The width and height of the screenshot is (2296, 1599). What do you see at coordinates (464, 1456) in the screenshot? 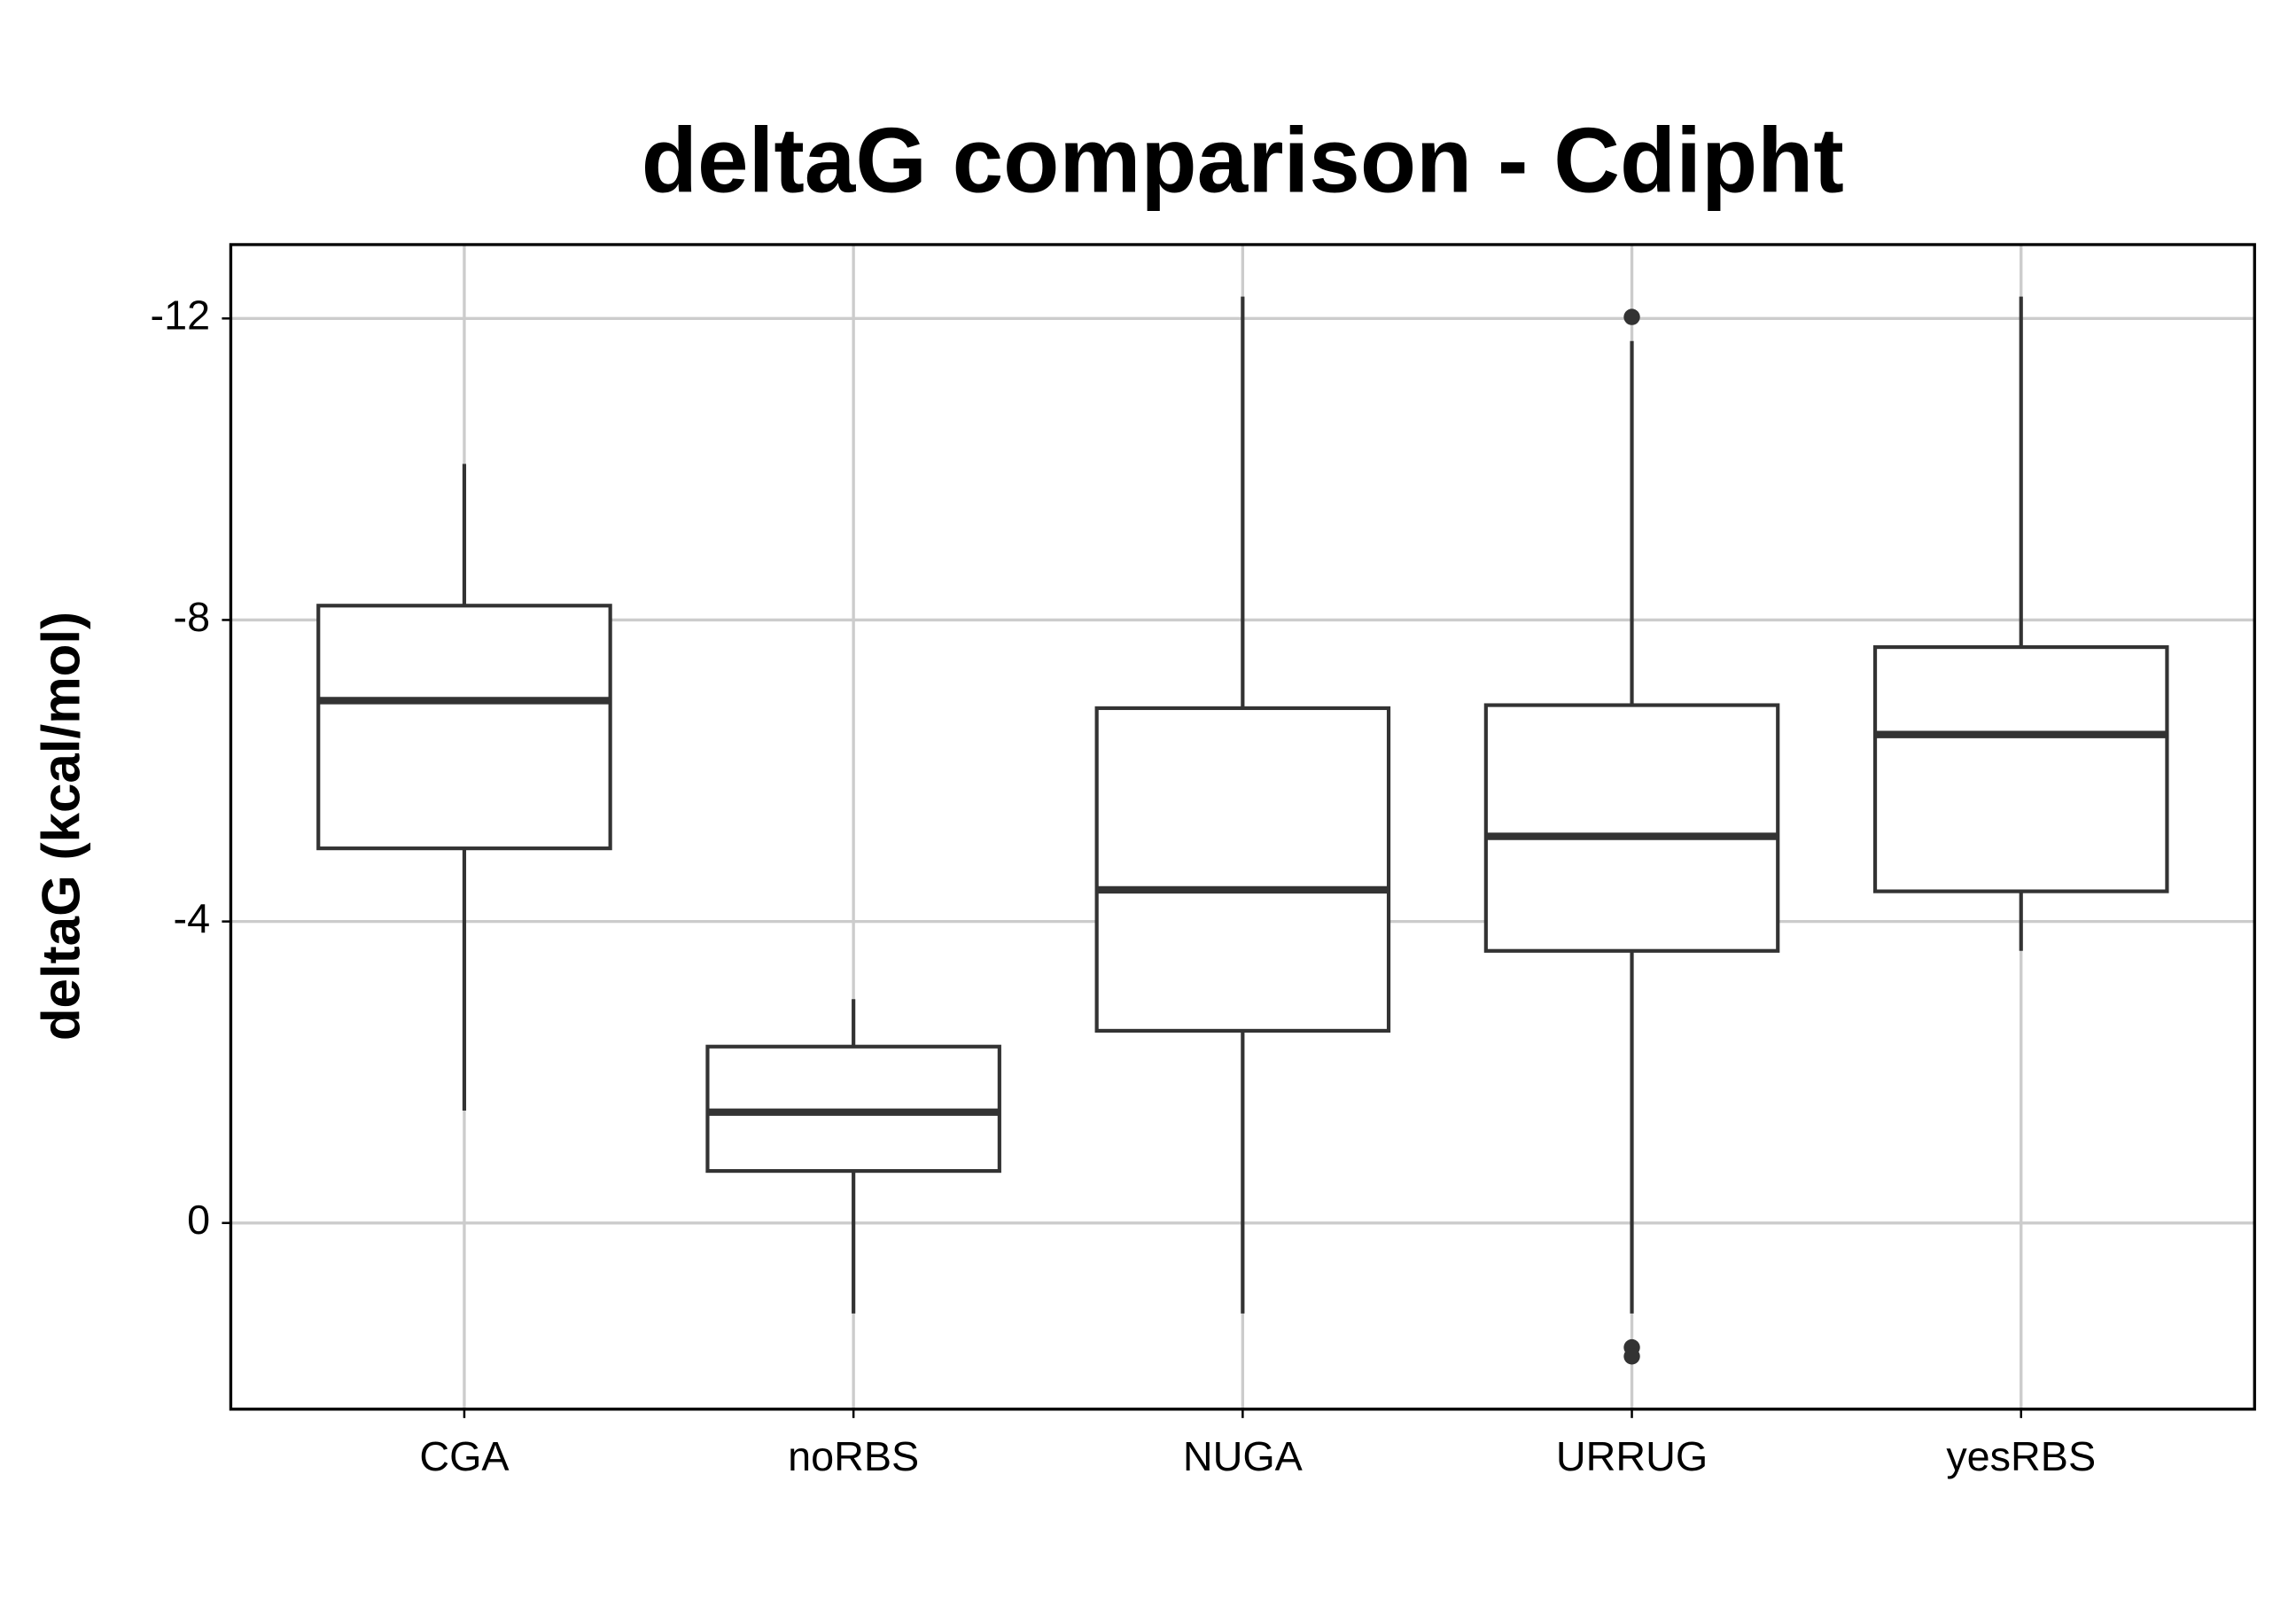
I see `x-tick-label: CGA` at bounding box center [464, 1456].